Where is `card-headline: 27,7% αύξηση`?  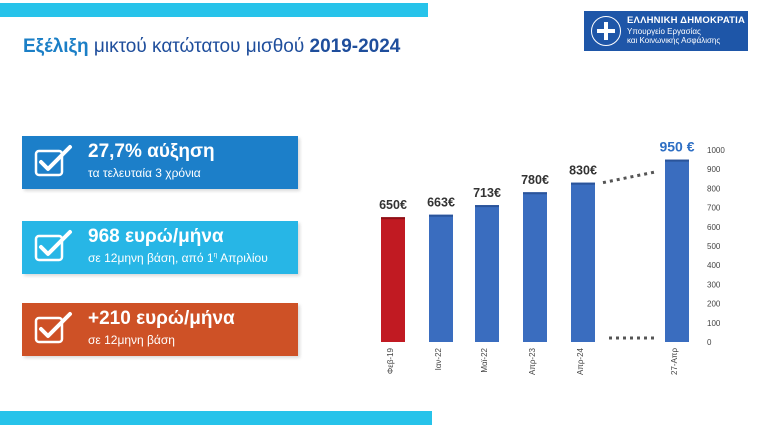 card-headline: 27,7% αύξηση is located at coordinates (151, 151).